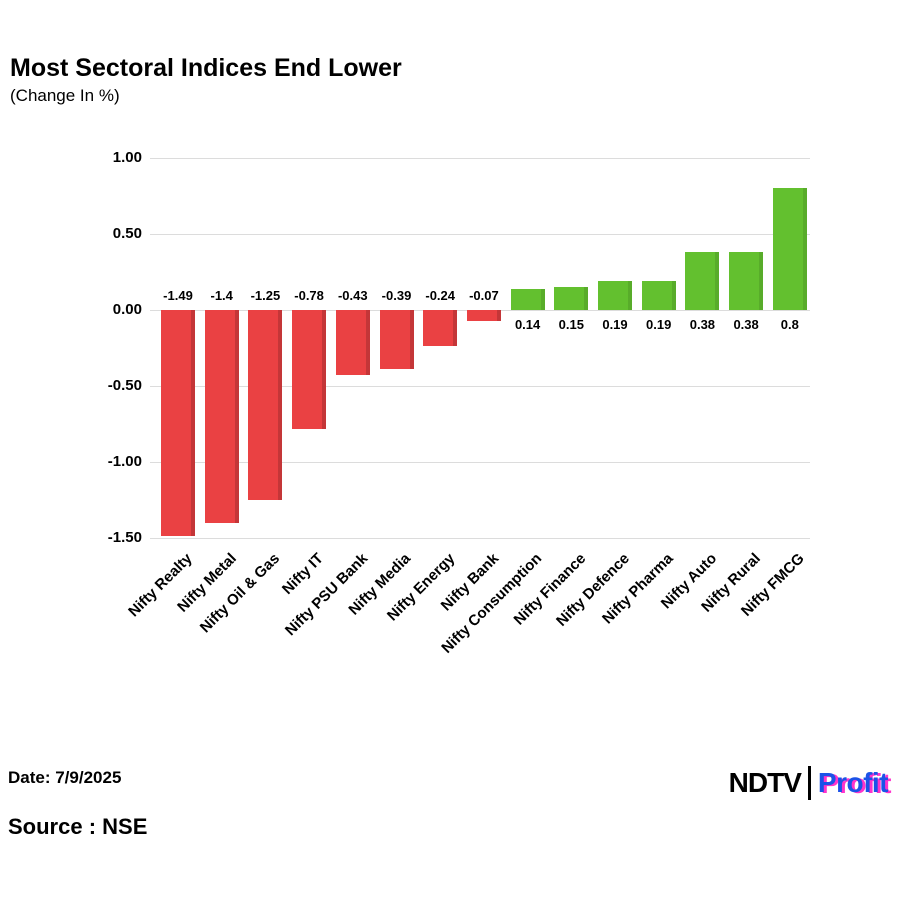 This screenshot has height=900, width=900. I want to click on y-axis-tick-label: 1.00, so click(127, 157).